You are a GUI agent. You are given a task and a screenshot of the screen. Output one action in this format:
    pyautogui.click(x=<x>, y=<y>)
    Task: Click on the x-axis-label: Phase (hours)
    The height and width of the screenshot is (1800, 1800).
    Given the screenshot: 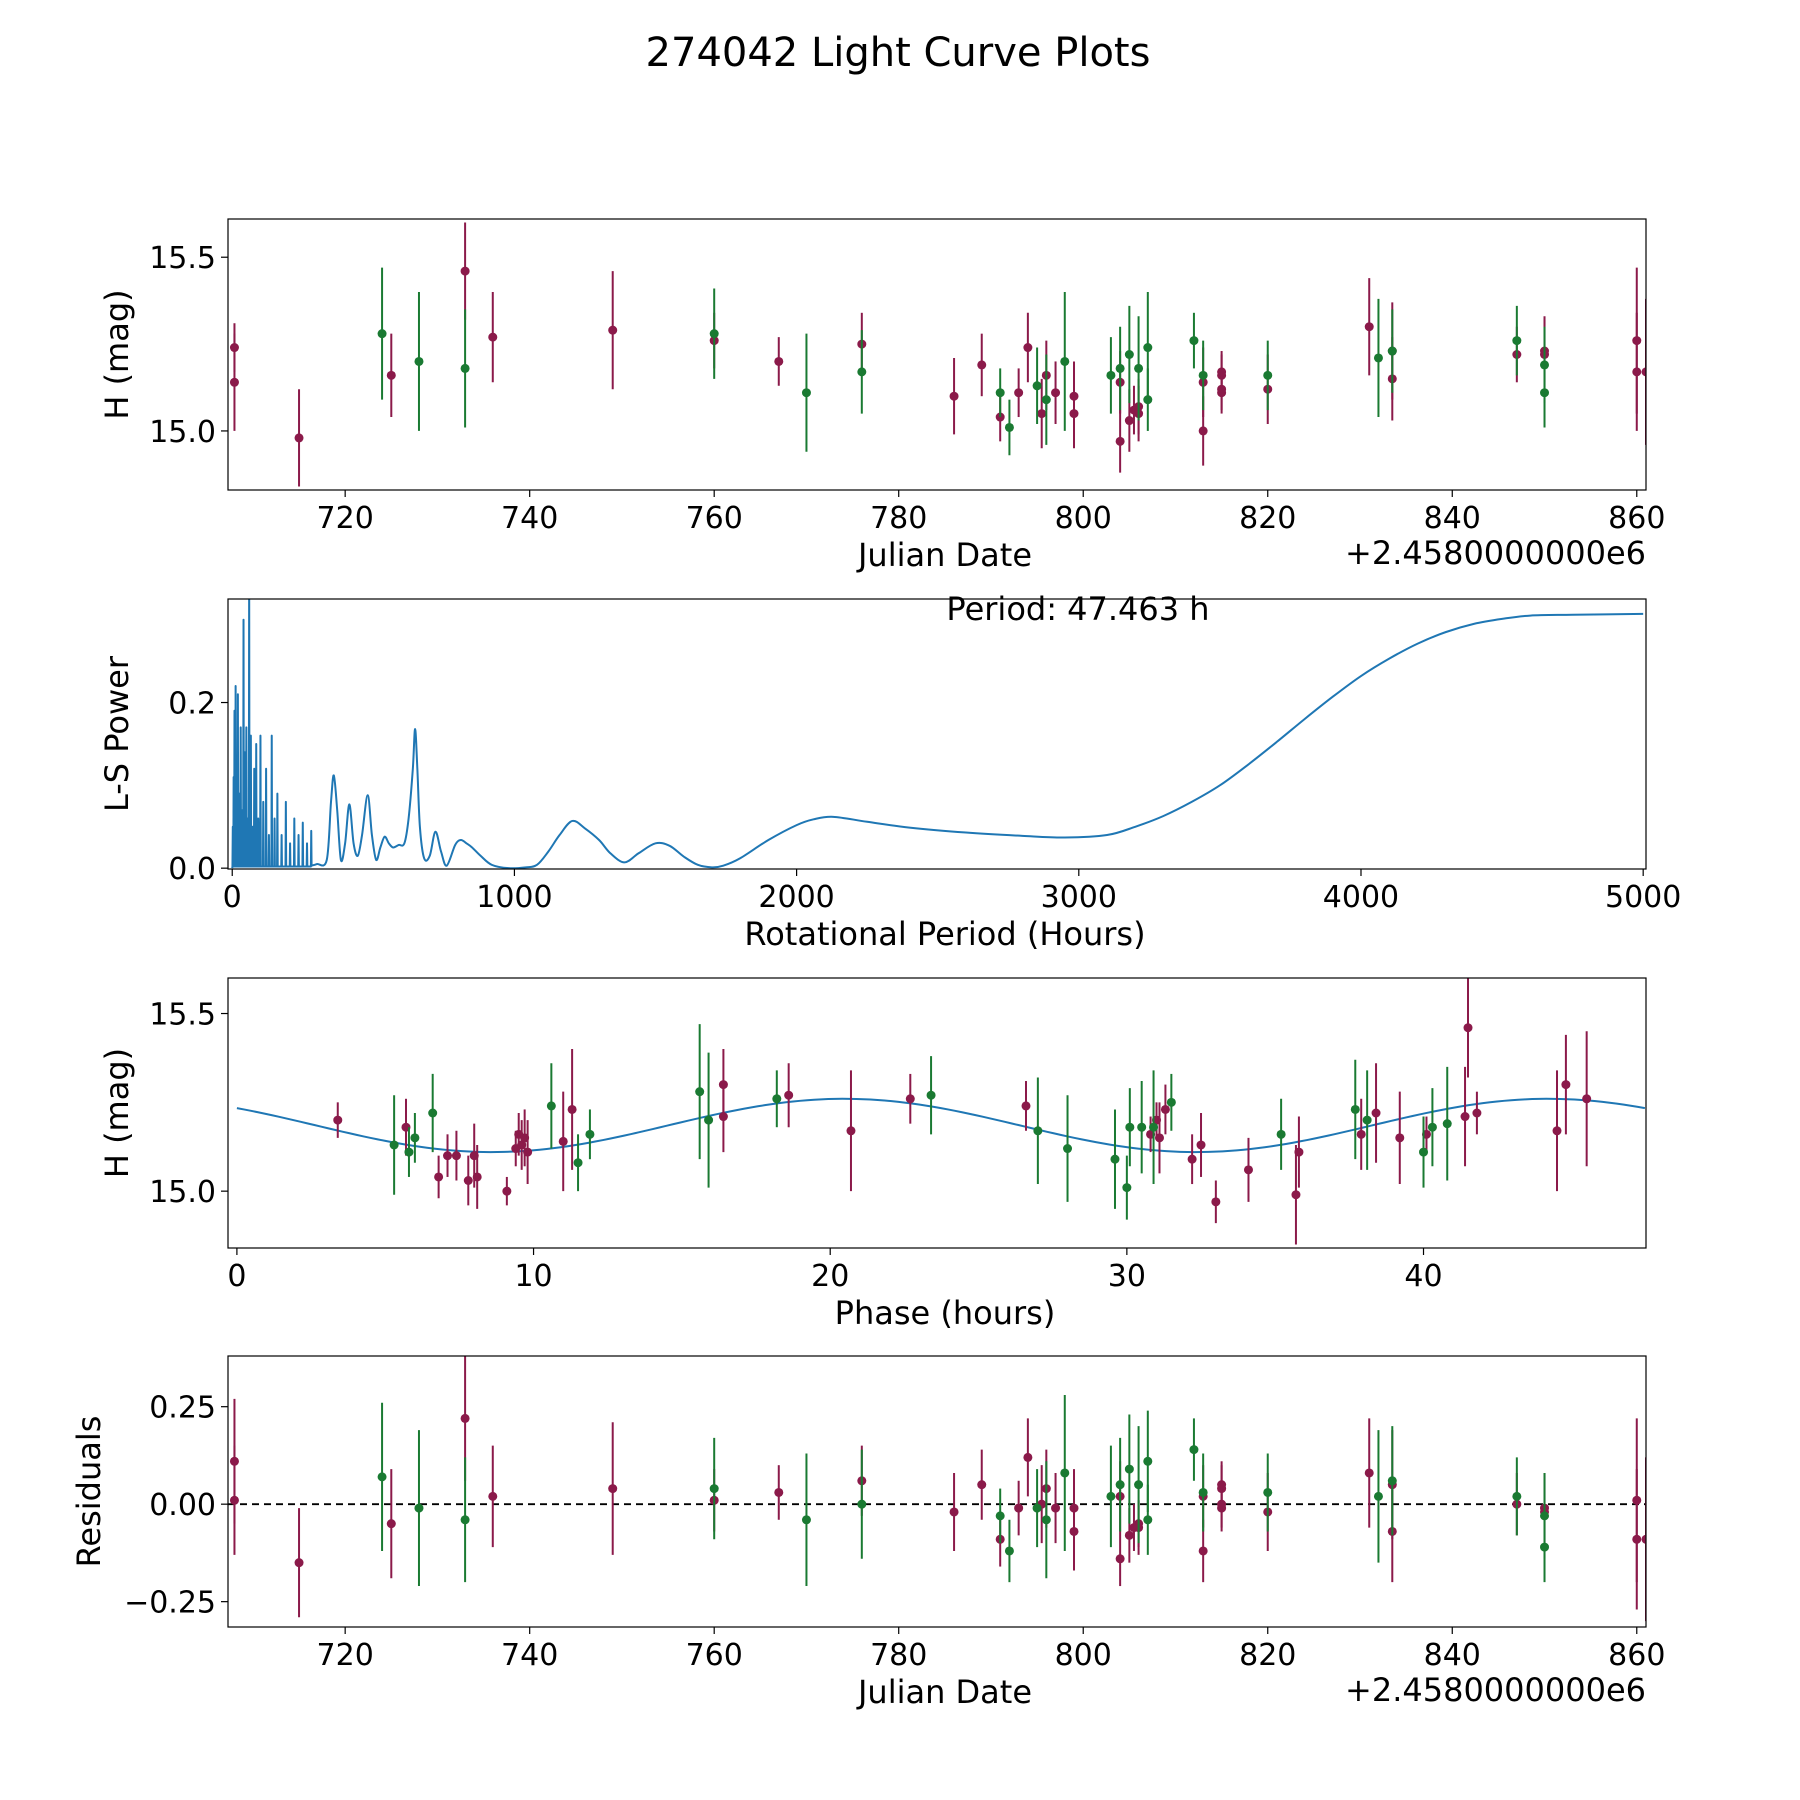 What is the action you would take?
    pyautogui.click(x=945, y=1313)
    